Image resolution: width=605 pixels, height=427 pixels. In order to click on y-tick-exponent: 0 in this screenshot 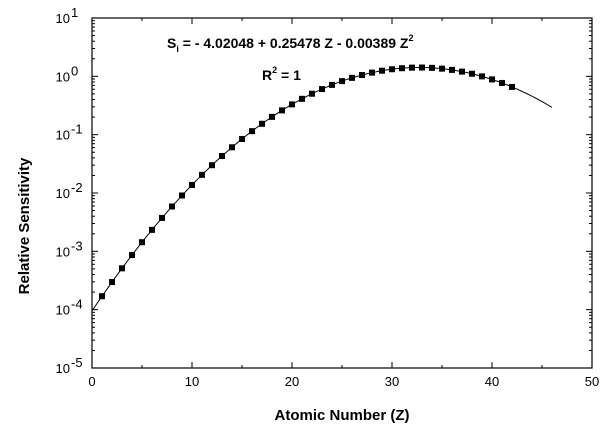, I will do `click(74, 70)`.